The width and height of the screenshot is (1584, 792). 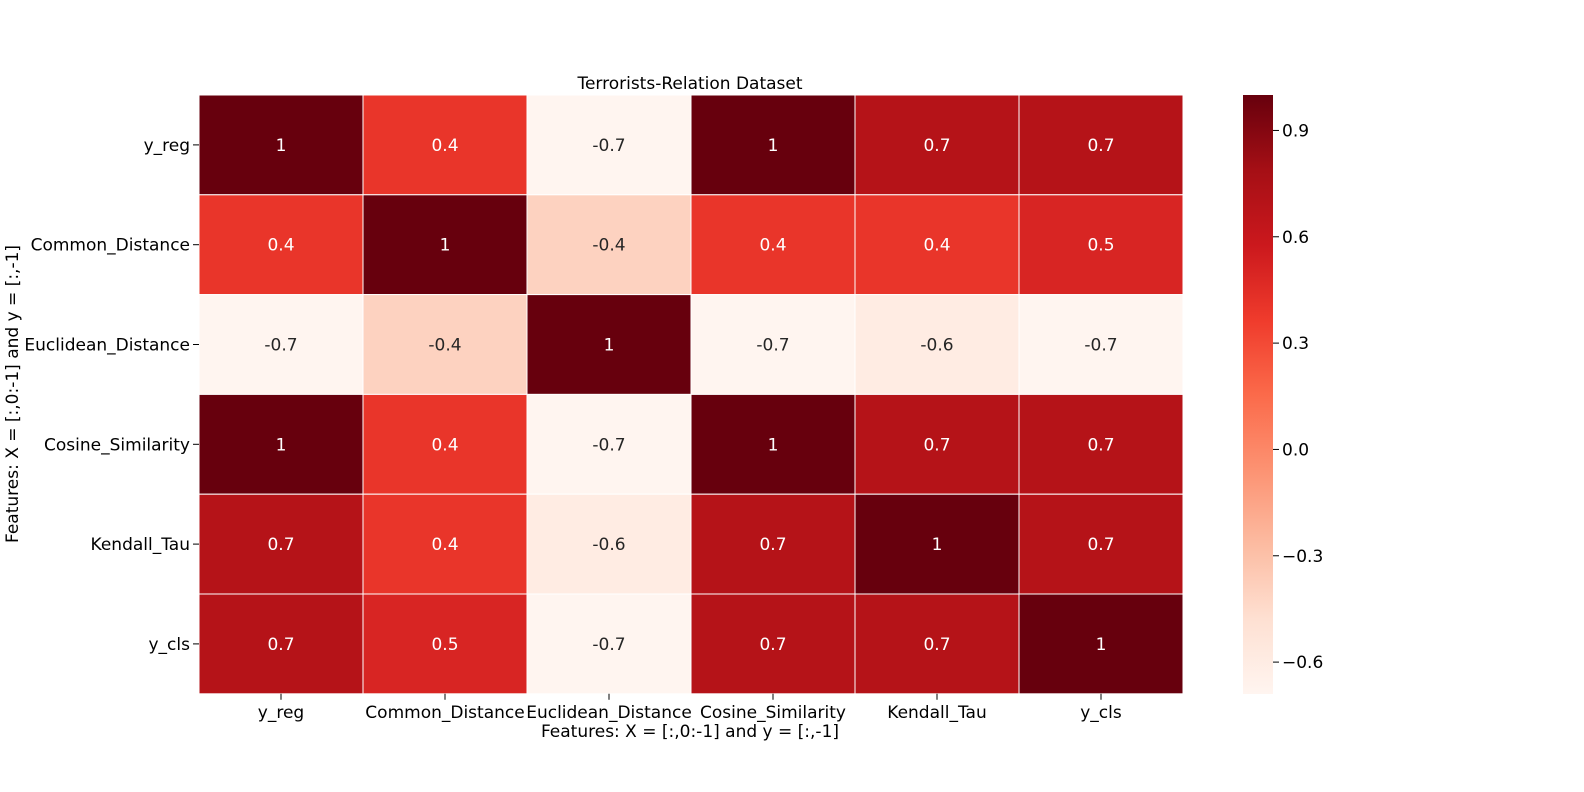 I want to click on colorbar-tick-label: 0.6, so click(x=1295, y=238).